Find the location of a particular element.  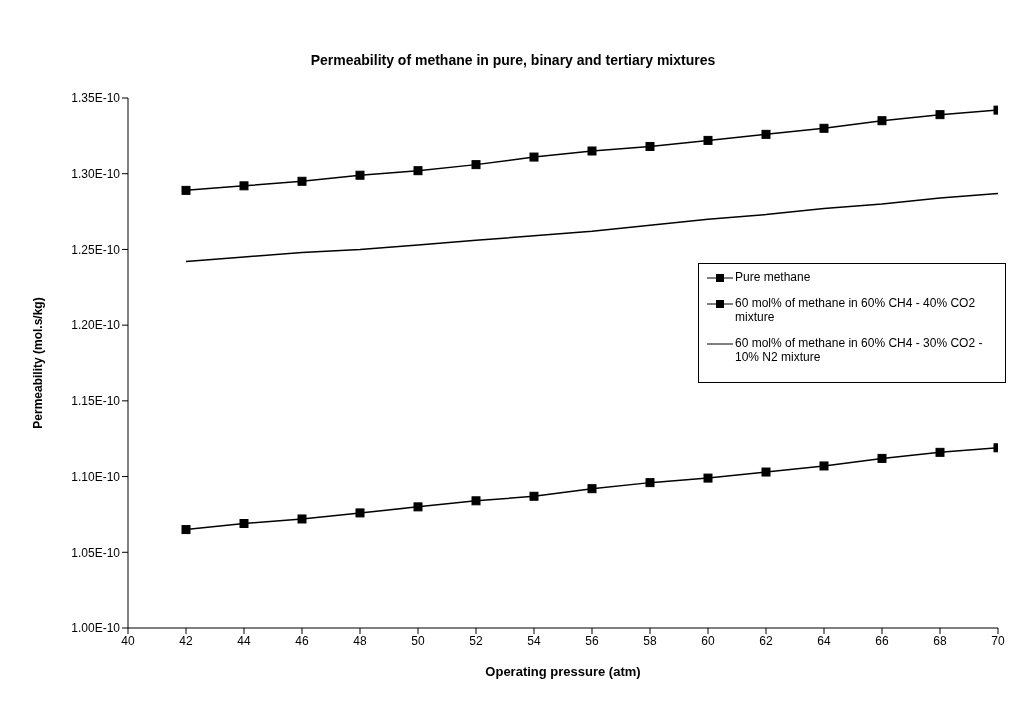

y-tick-label: 1.10E-10 is located at coordinates (96, 476).